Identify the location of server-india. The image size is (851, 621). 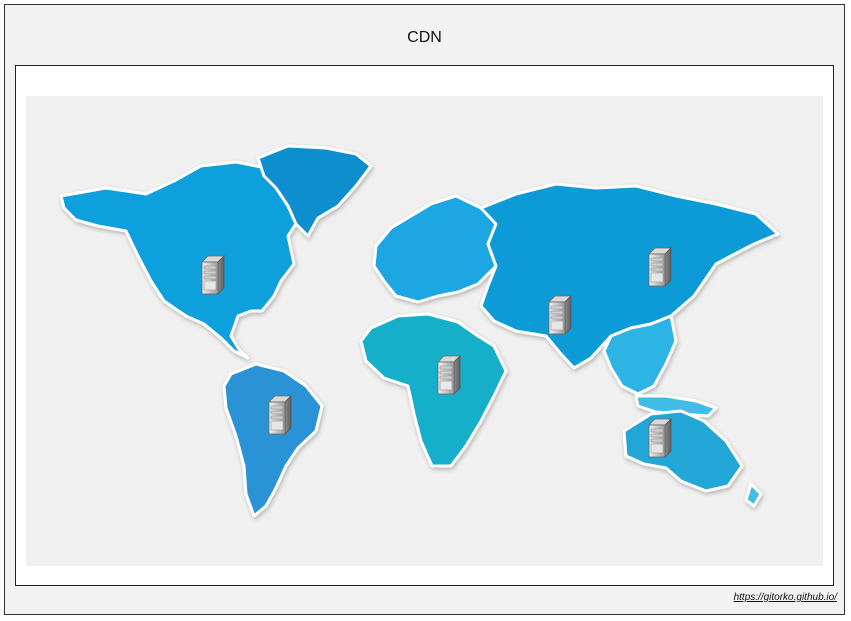
(560, 315).